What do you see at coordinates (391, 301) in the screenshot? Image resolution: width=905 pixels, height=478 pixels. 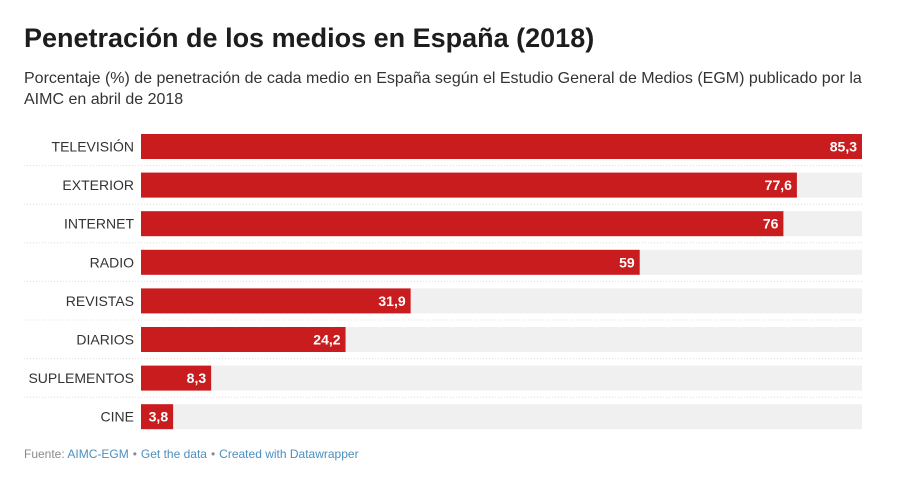 I see `value-label: 31,9` at bounding box center [391, 301].